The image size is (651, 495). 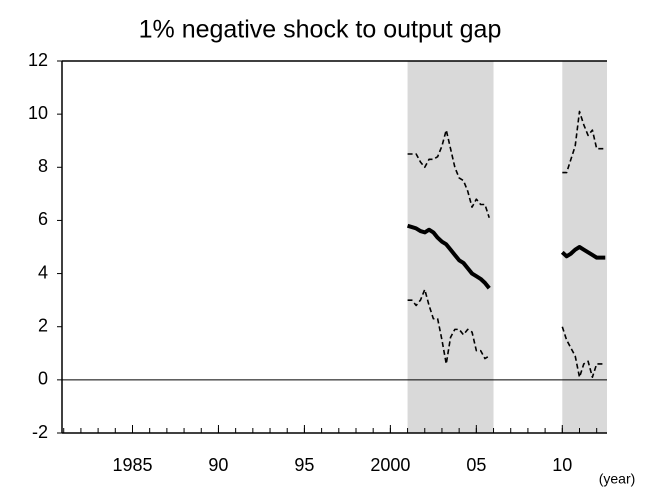 What do you see at coordinates (43, 325) in the screenshot?
I see `y-tick-label: 2` at bounding box center [43, 325].